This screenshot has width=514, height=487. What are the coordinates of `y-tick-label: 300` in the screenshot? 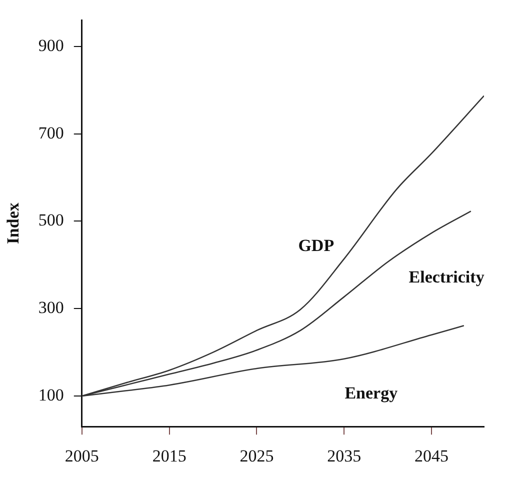 It's located at (51, 308).